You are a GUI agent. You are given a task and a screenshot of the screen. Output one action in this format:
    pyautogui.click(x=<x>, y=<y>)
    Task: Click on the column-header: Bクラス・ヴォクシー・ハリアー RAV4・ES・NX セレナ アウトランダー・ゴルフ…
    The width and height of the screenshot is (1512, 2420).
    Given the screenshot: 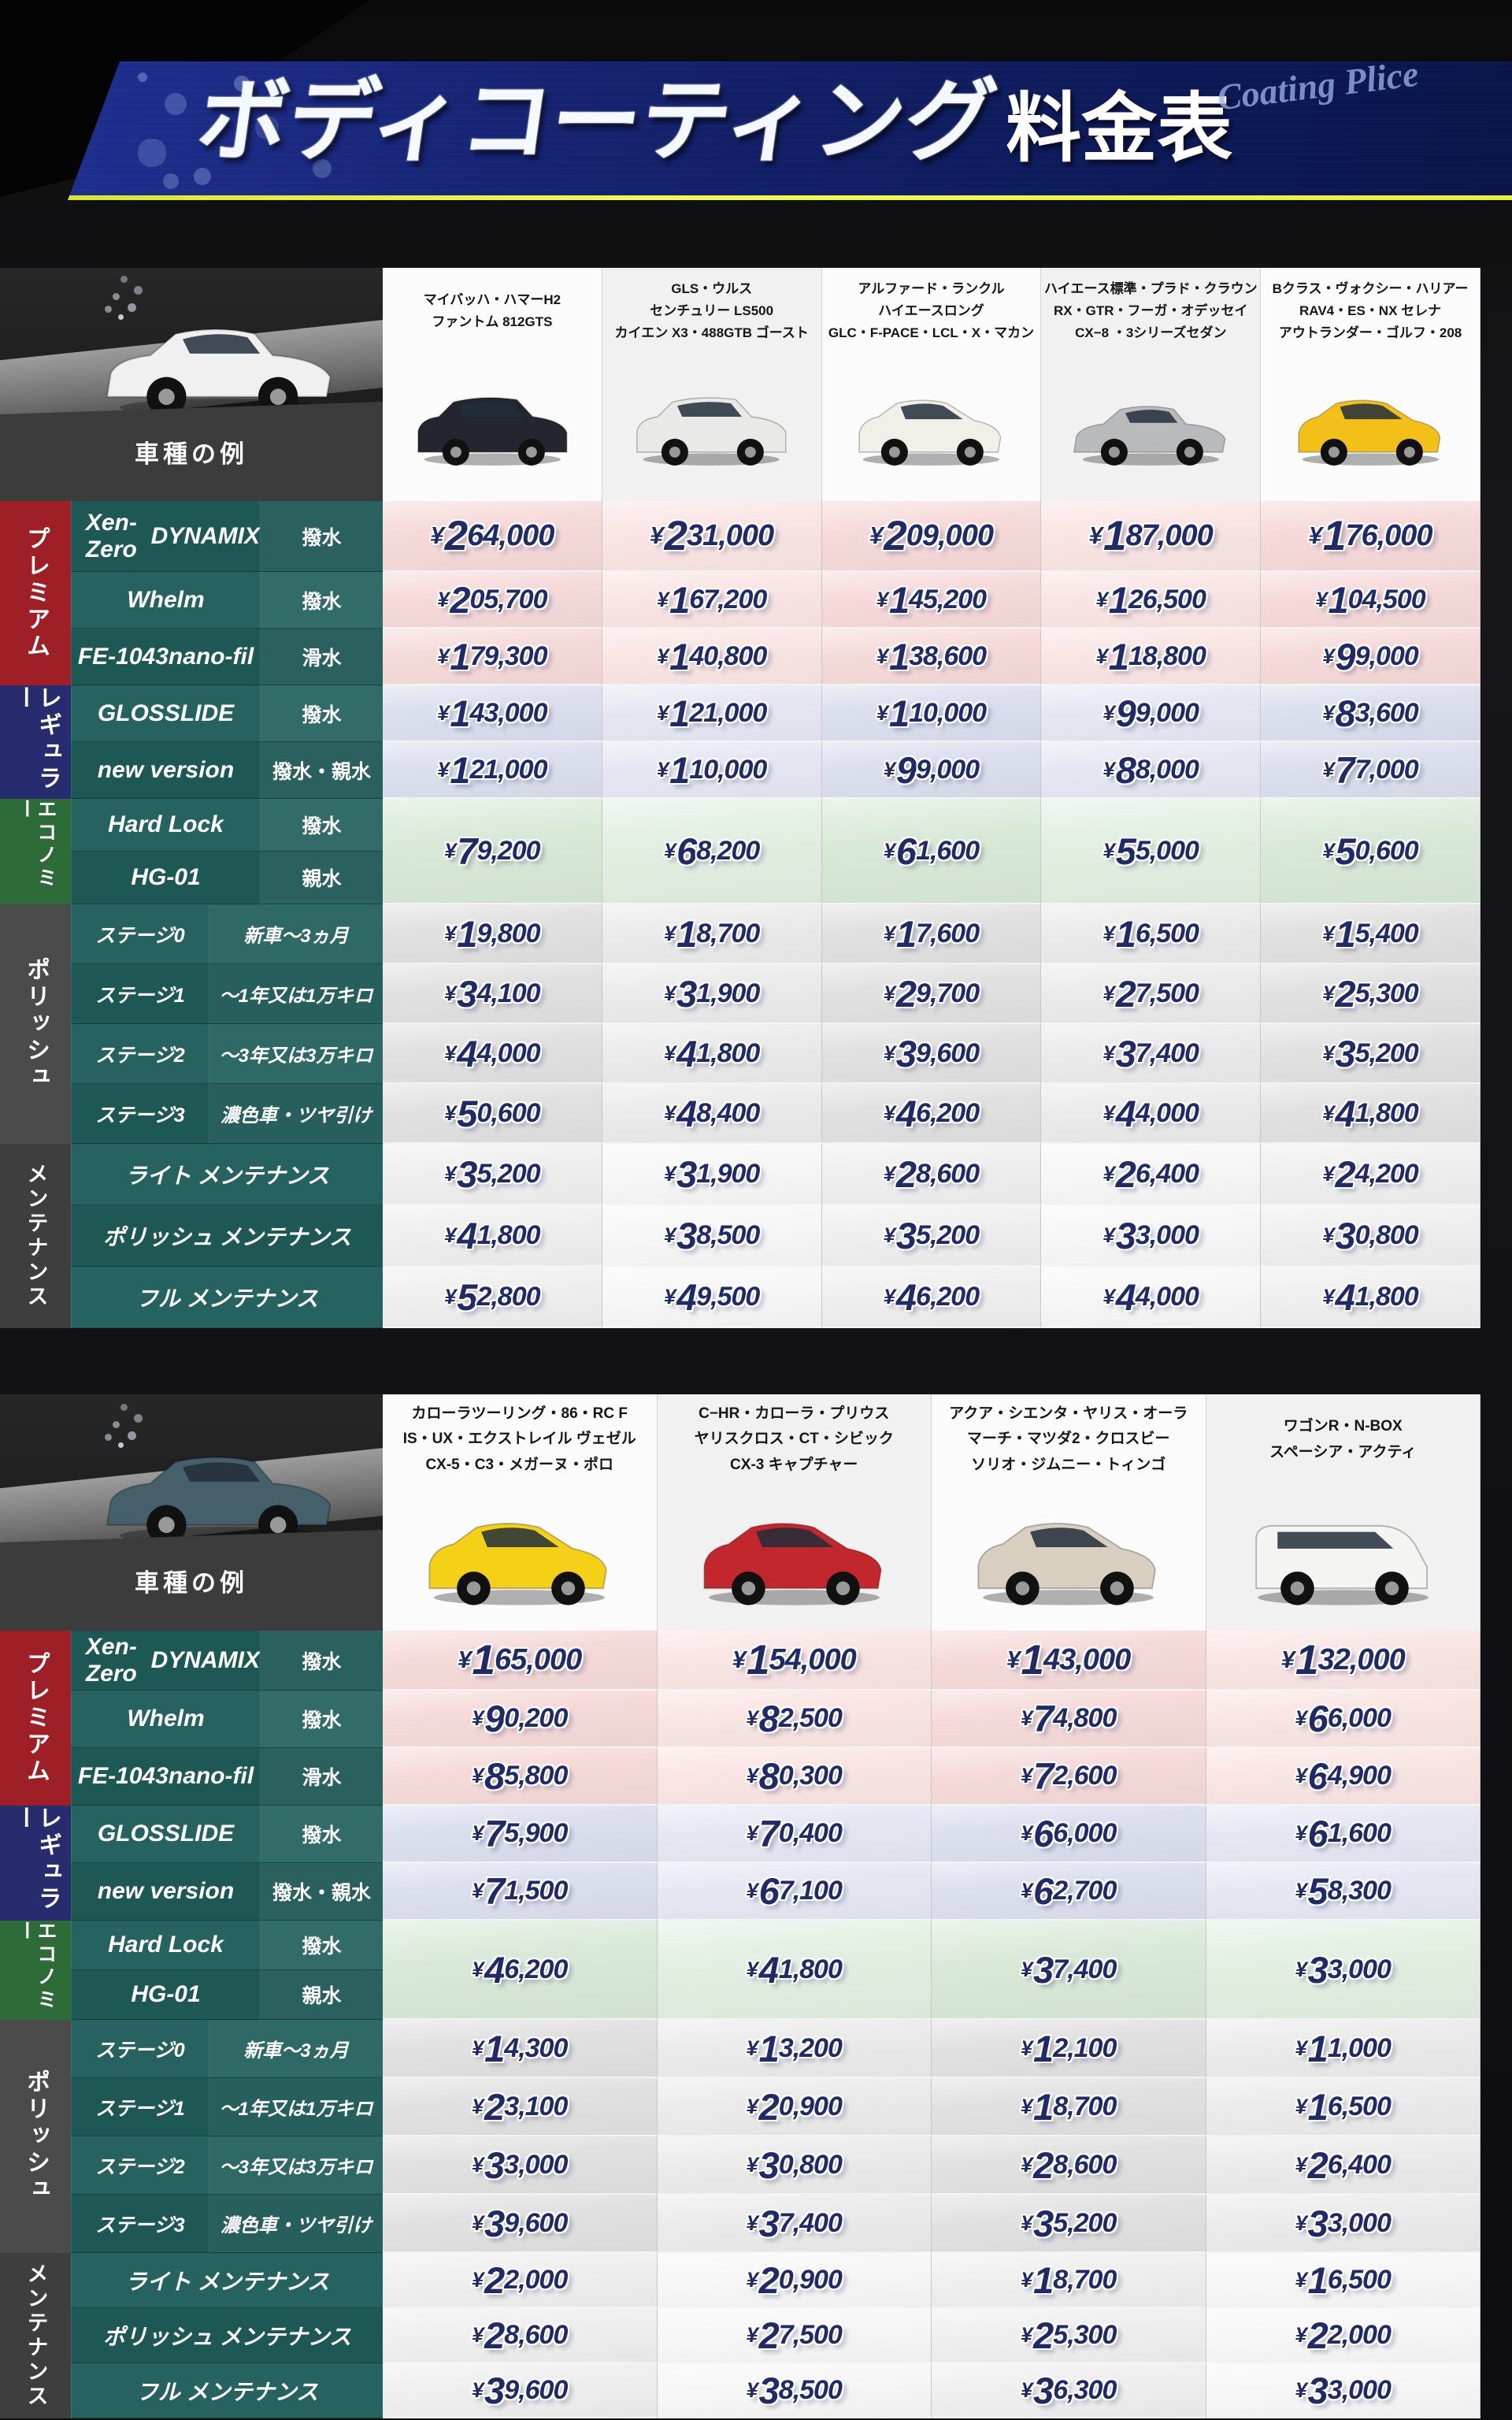 What is the action you would take?
    pyautogui.click(x=1370, y=311)
    